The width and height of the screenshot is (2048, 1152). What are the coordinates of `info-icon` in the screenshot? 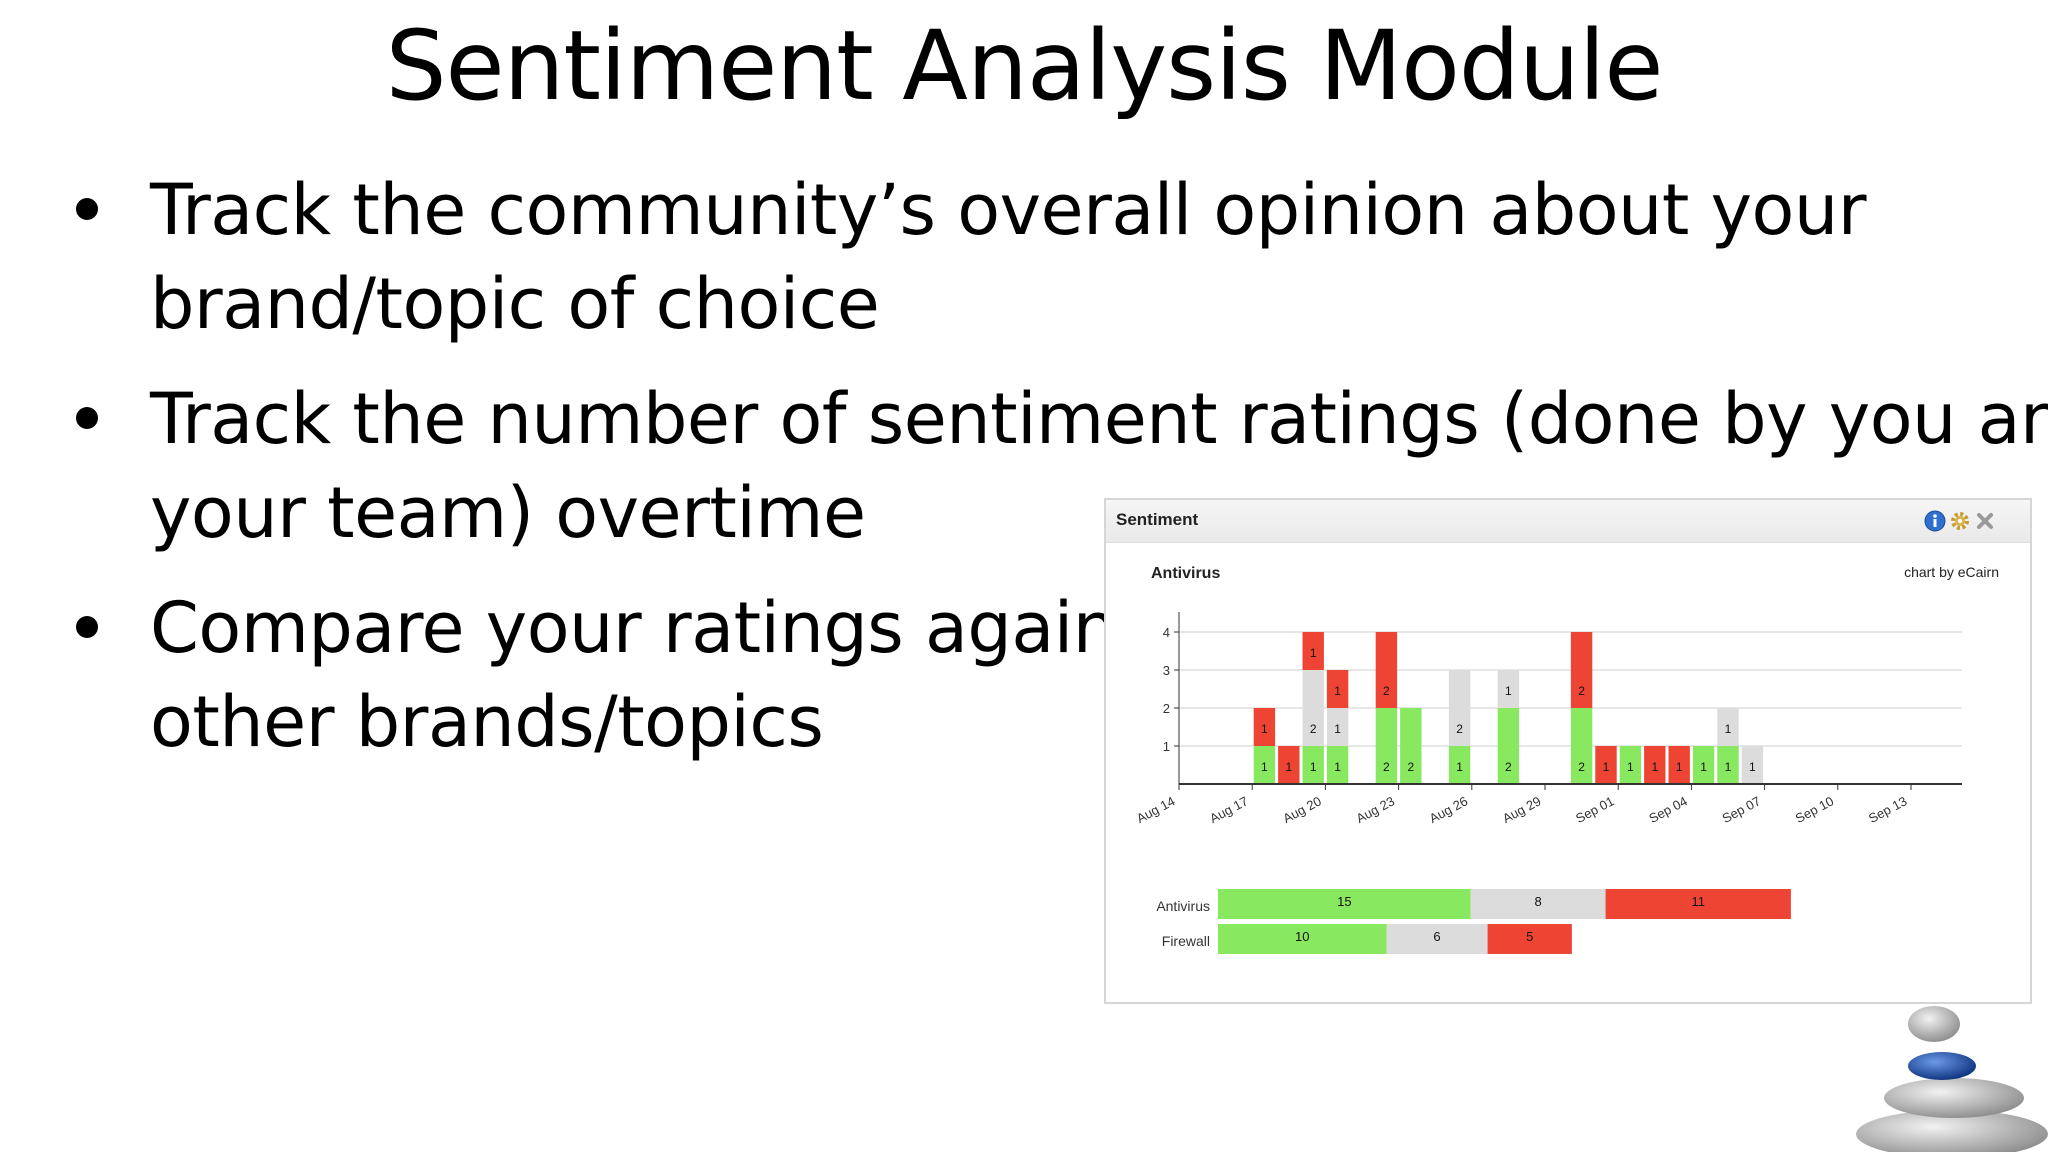 It's located at (1935, 521).